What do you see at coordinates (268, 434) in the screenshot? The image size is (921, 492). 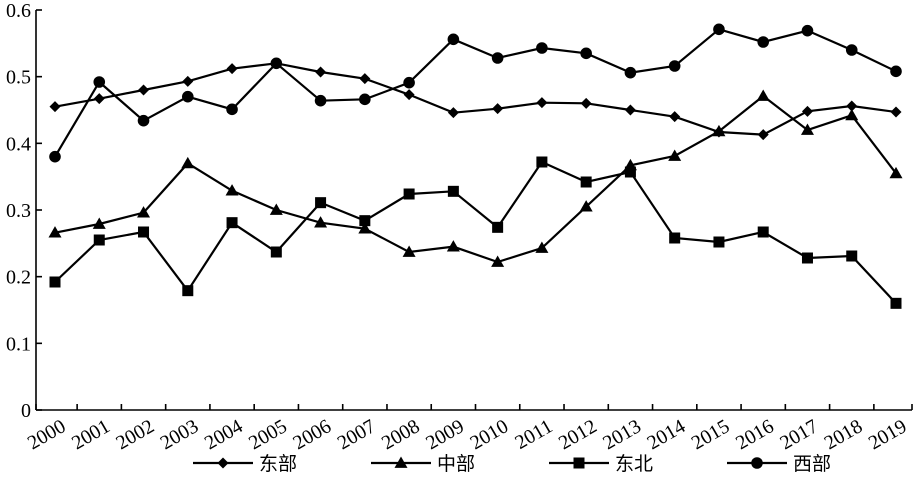 I see `x-tick-label: 2005` at bounding box center [268, 434].